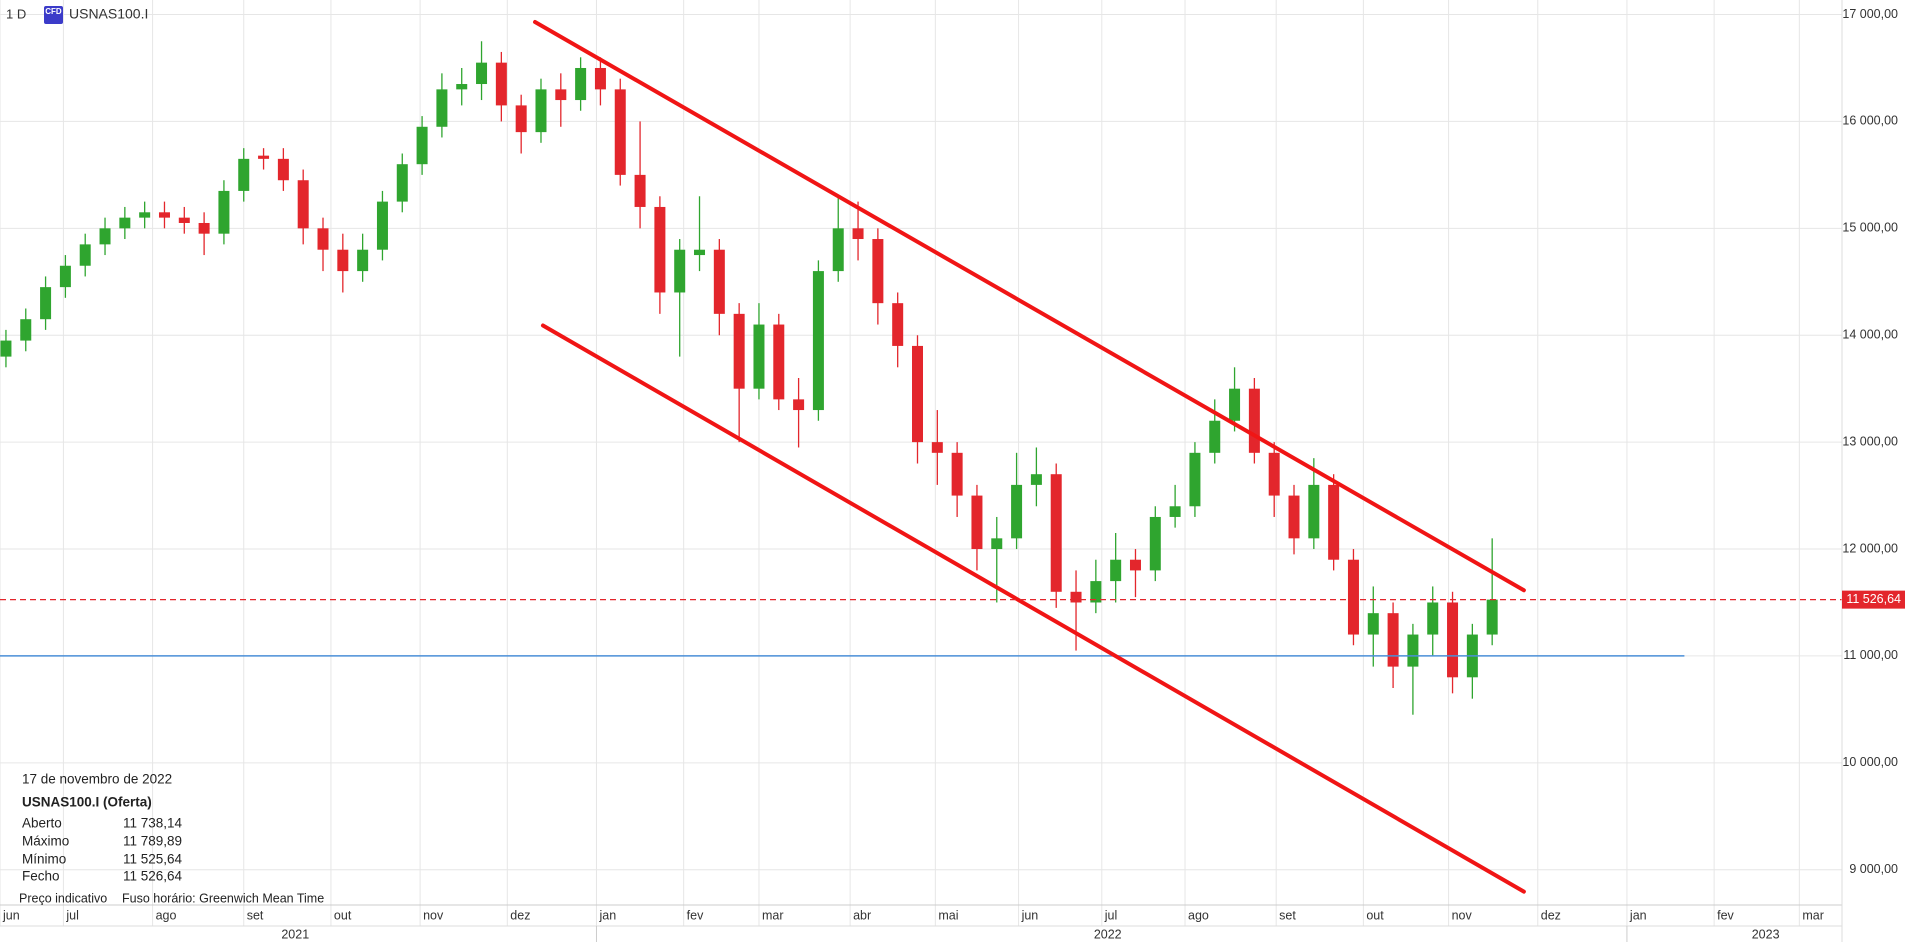  Describe the element at coordinates (1870, 441) in the screenshot. I see `y-tick-label: 13 000,00` at that location.